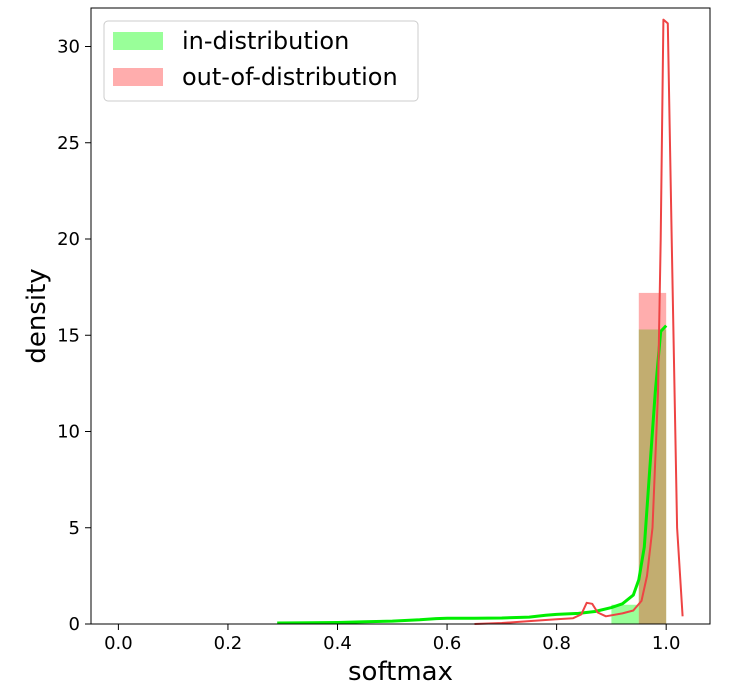  I want to click on legend-label-out-of-distribution: out-of-distribution, so click(290, 77).